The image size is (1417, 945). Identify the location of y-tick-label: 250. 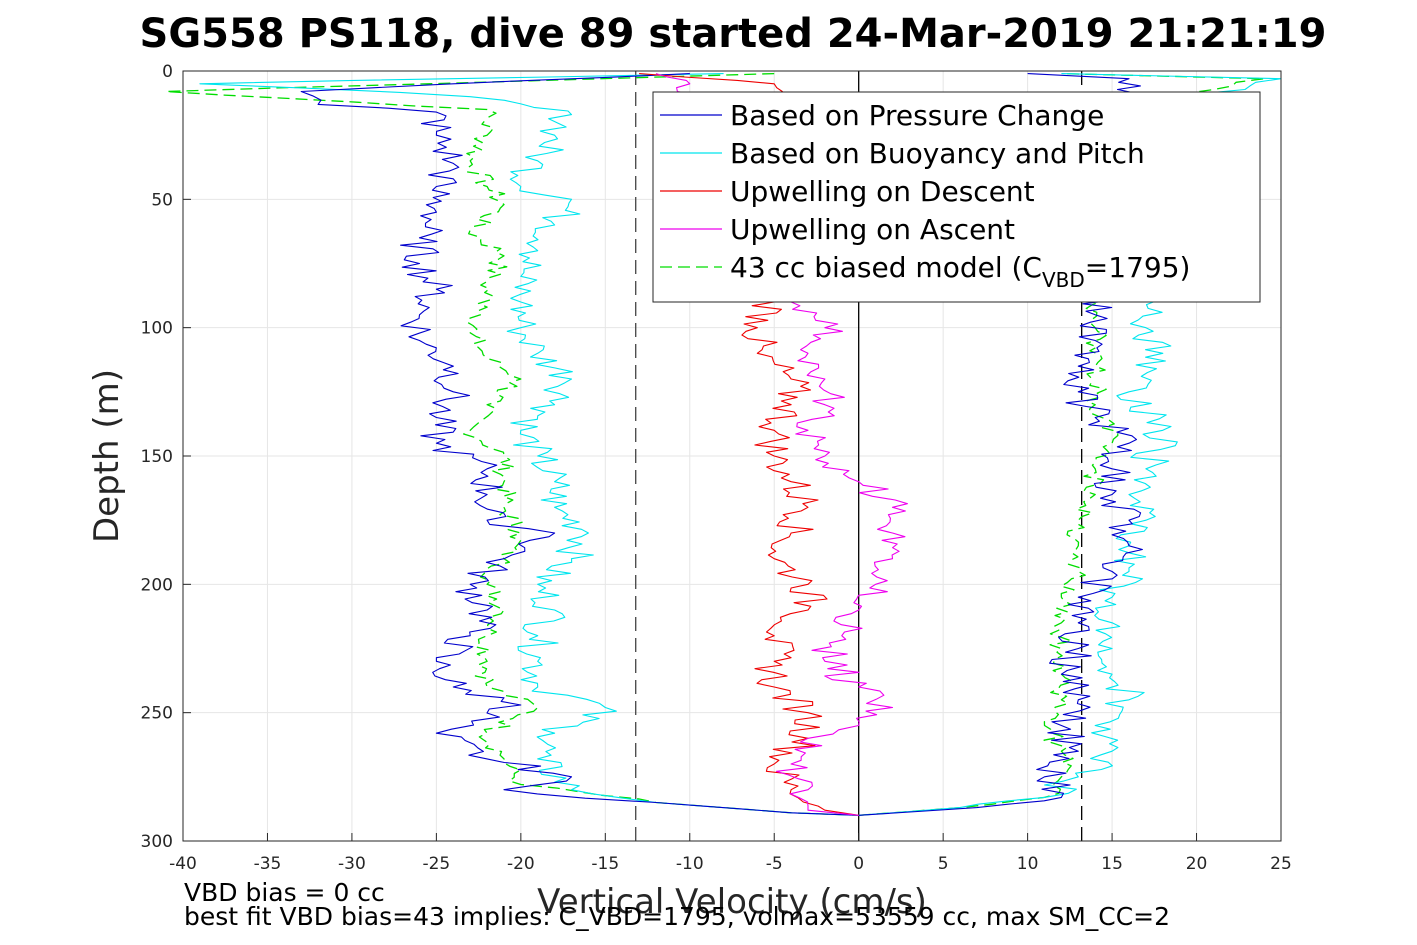
(157, 714).